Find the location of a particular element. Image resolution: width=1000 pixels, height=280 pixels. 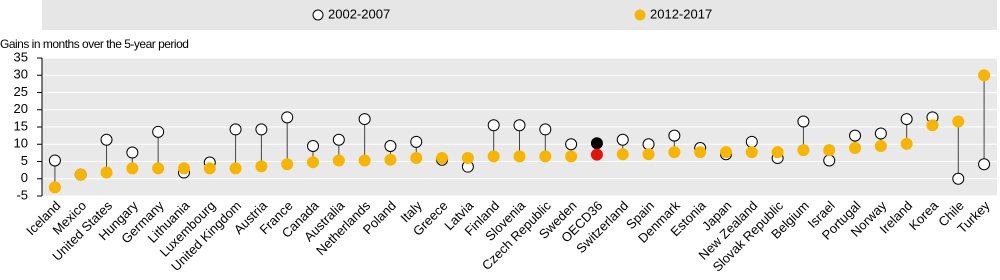

y-tick-label: 0 is located at coordinates (24, 177).